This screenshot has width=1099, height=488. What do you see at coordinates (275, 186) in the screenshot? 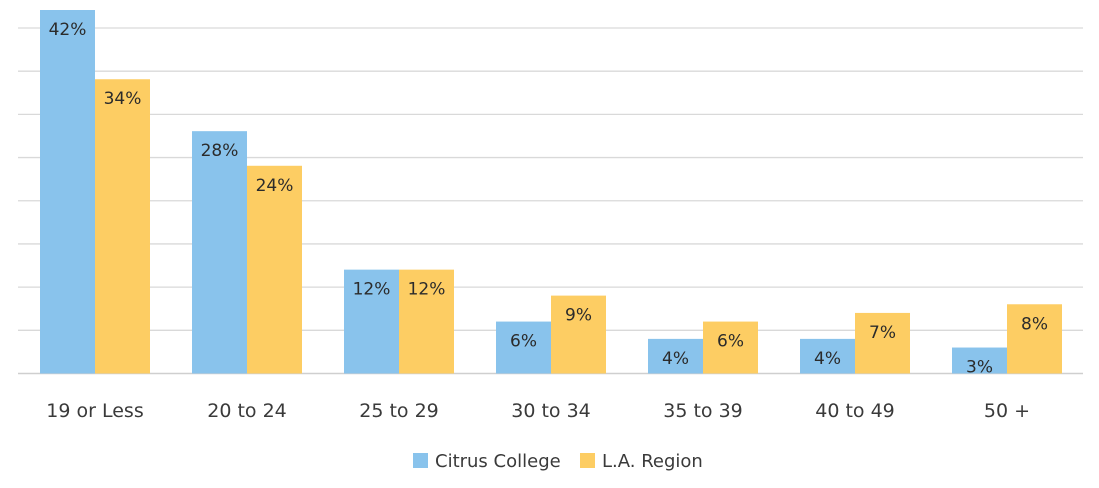
I see `data-label: 24%` at bounding box center [275, 186].